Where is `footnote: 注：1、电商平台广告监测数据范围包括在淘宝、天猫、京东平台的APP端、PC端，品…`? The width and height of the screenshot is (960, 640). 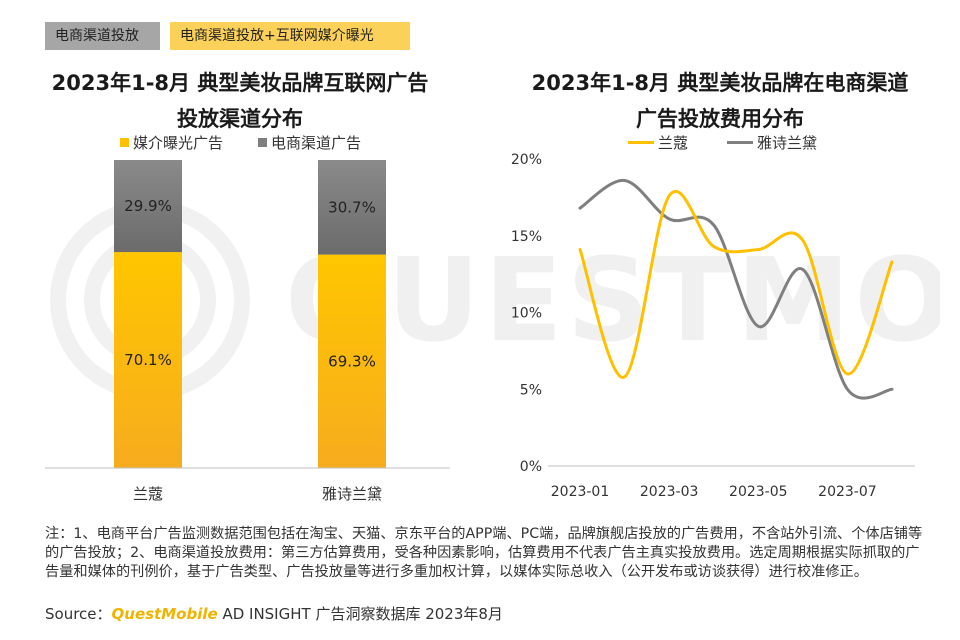
footnote: 注：1、电商平台广告监测数据范围包括在淘宝、天猫、京东平台的APP端、PC端，品… is located at coordinates (484, 553).